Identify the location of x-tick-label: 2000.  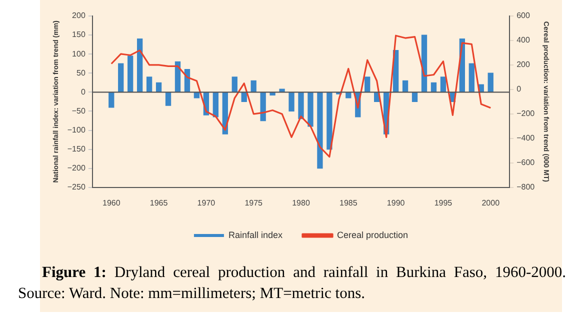
(491, 203).